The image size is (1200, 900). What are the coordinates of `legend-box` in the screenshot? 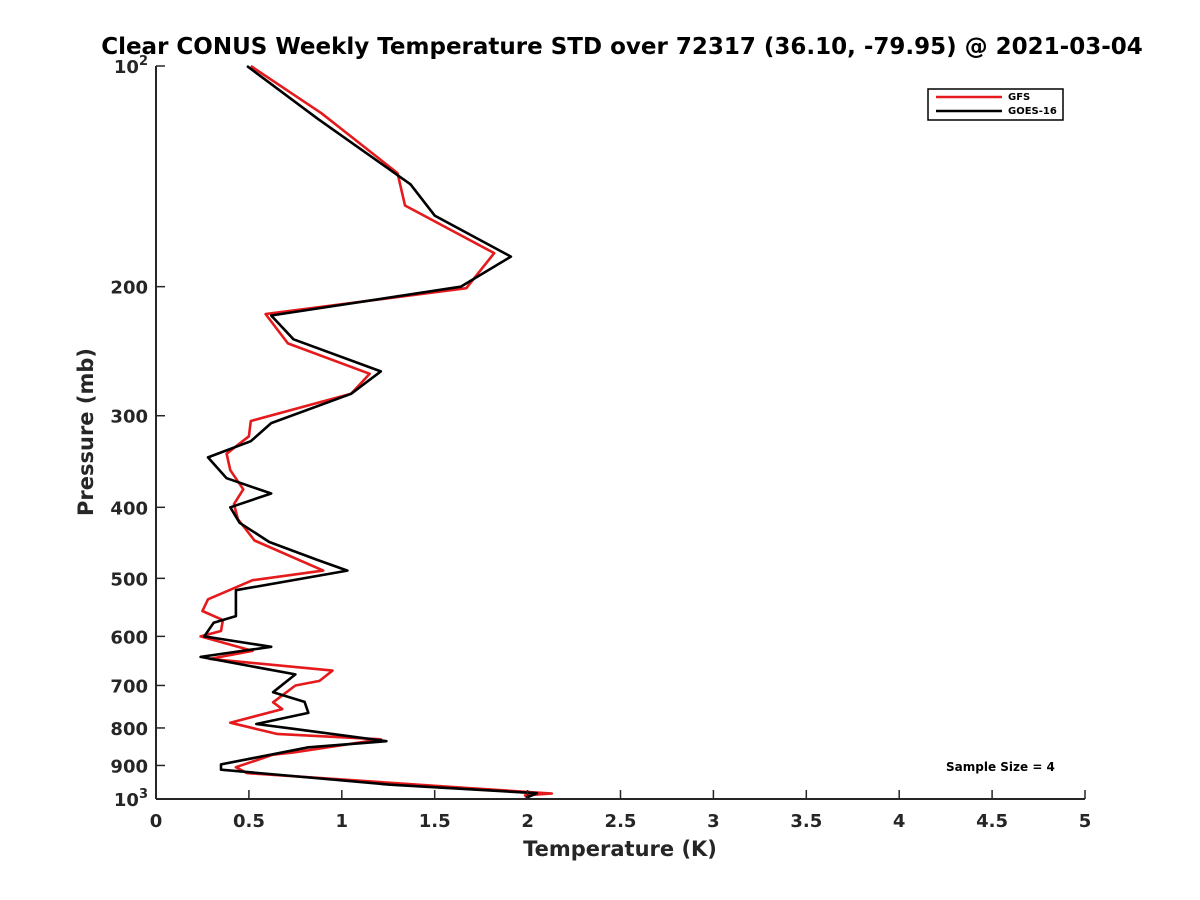 It's located at (995, 104).